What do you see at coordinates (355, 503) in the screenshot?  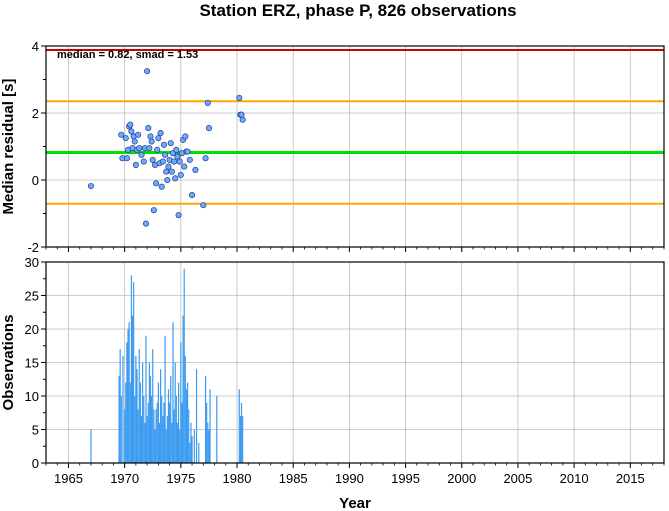 I see `x-axis-title: Year` at bounding box center [355, 503].